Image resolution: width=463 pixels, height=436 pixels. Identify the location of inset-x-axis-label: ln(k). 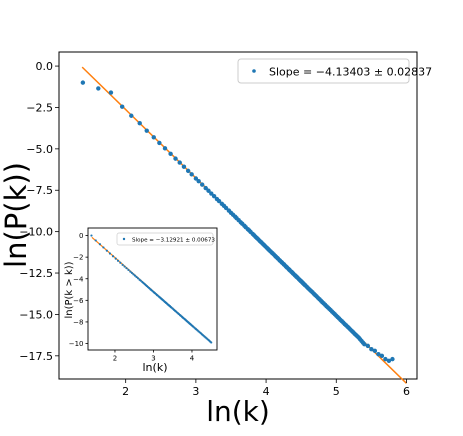
(155, 367).